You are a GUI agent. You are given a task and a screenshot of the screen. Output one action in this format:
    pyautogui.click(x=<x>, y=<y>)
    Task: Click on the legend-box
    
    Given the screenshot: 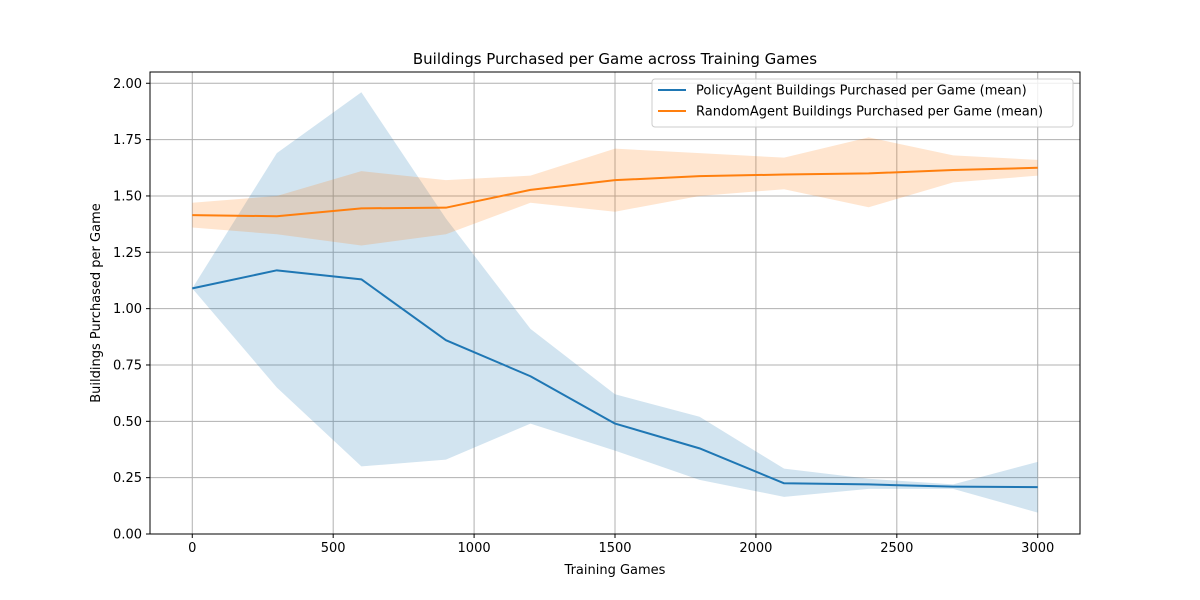 What is the action you would take?
    pyautogui.click(x=862, y=103)
    